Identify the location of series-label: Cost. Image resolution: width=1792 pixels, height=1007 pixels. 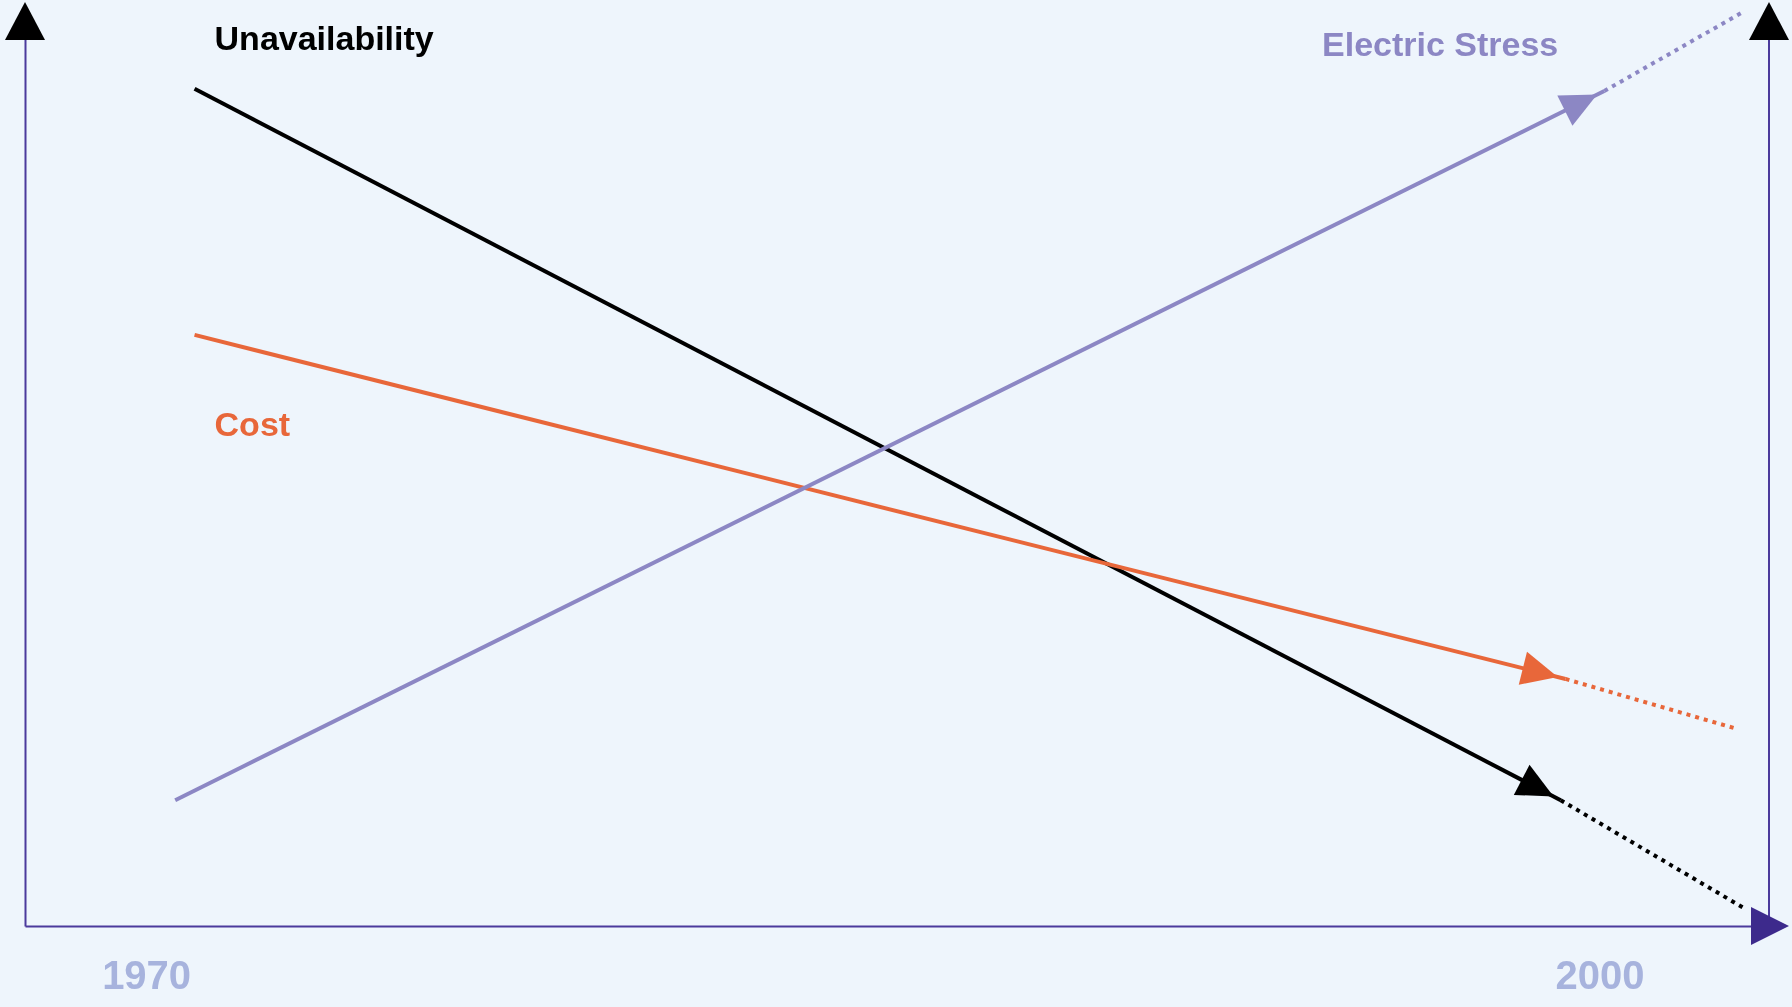
(252, 423).